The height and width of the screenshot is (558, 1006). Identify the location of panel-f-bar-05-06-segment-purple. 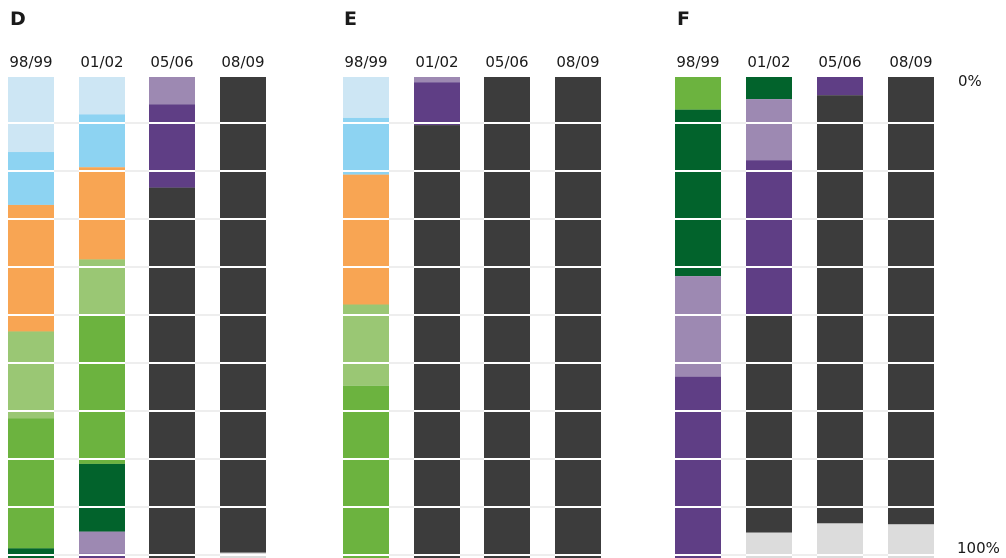
(840, 86).